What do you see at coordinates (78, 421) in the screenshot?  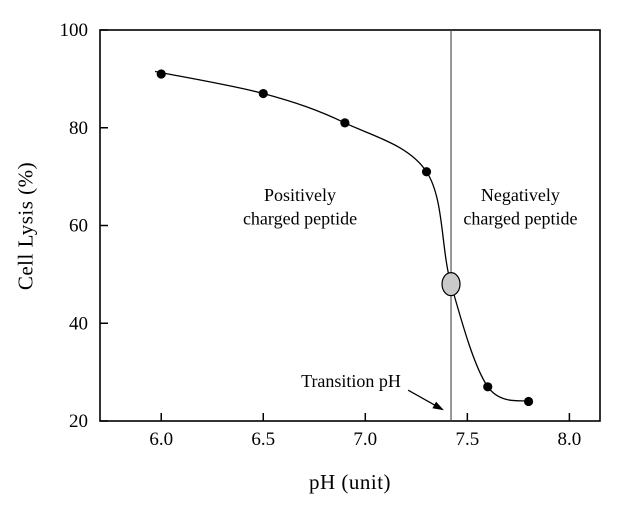 I see `y-tick-label: 20` at bounding box center [78, 421].